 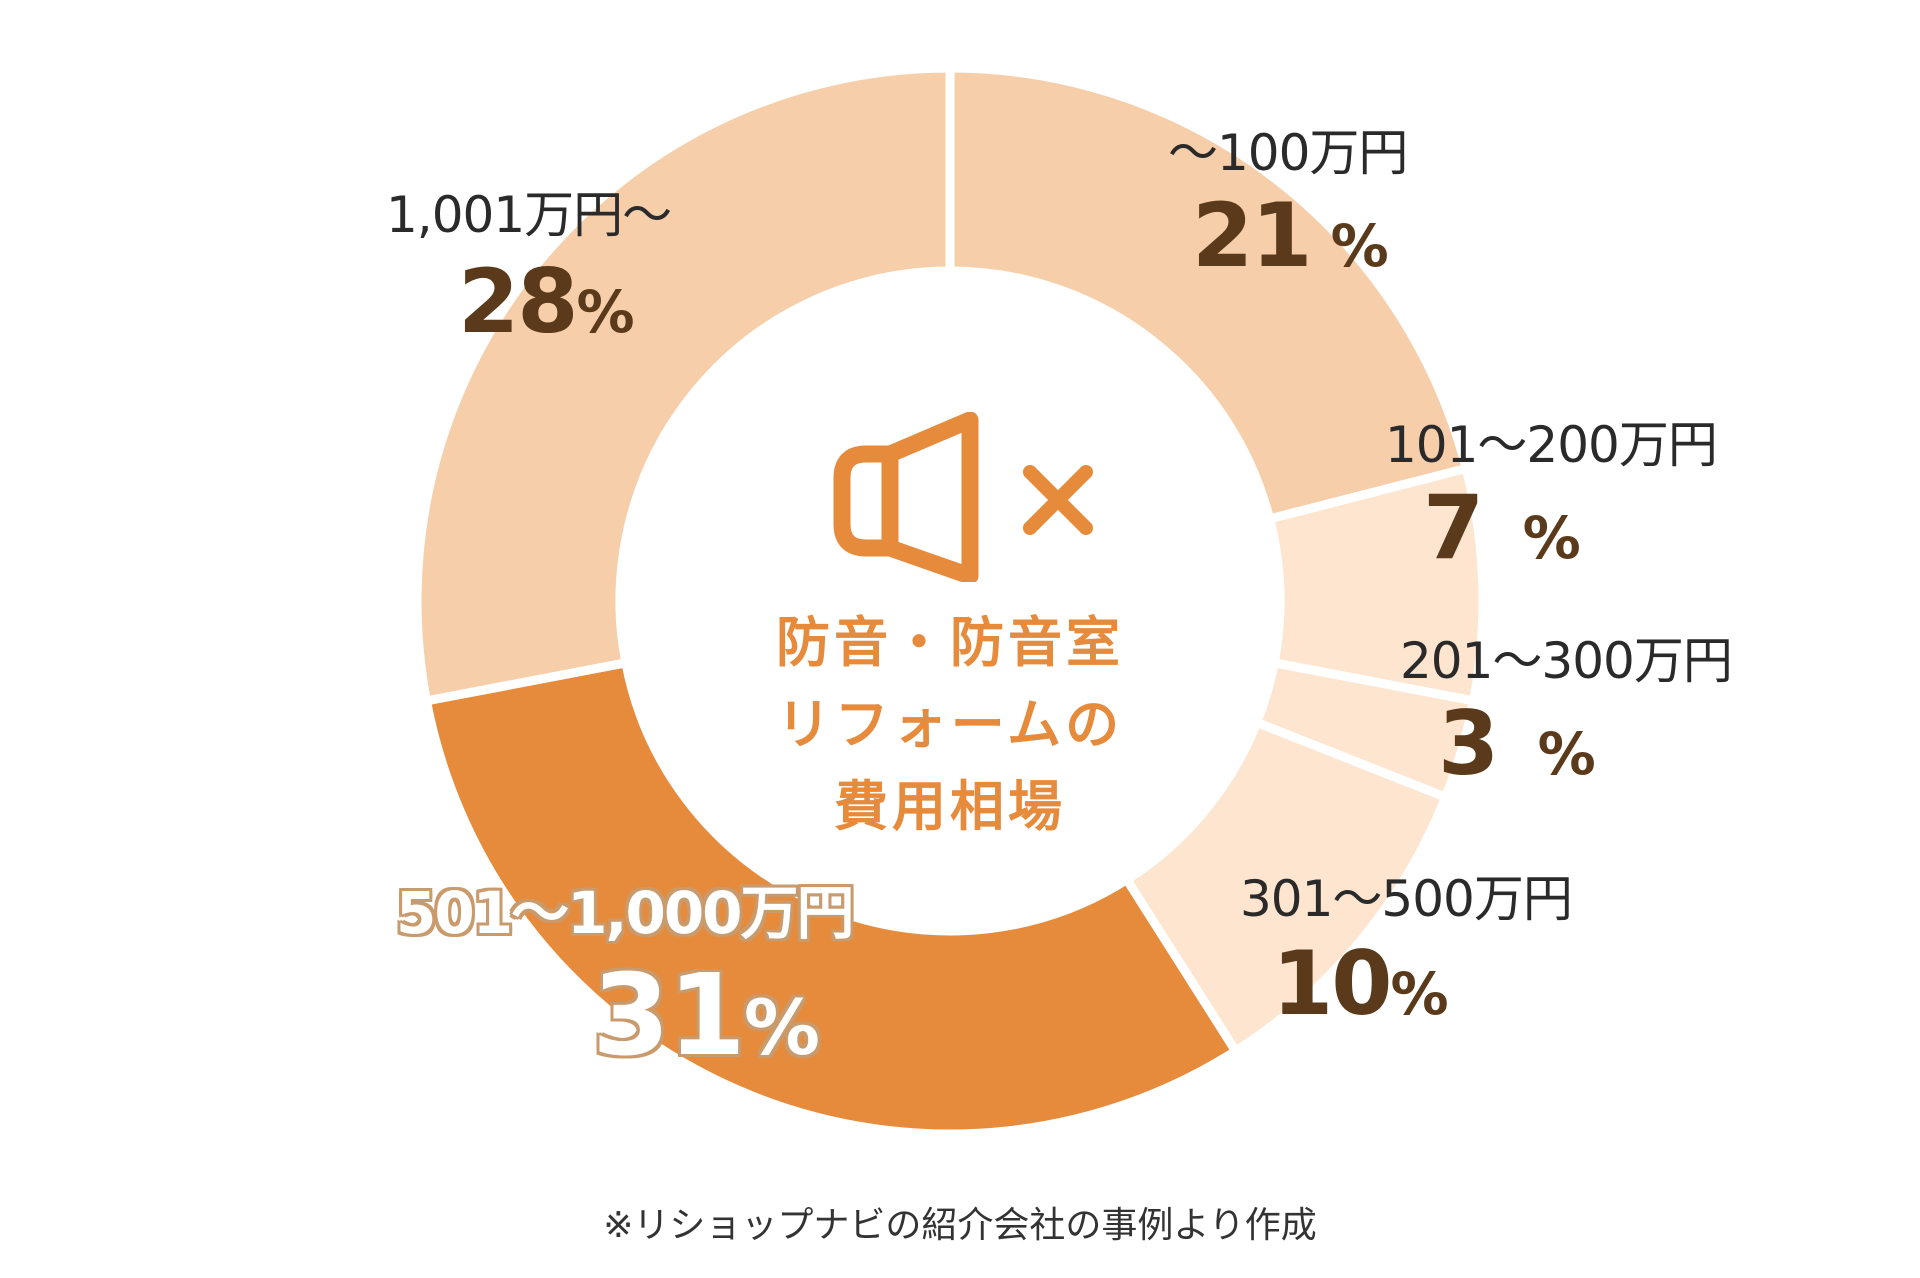 I want to click on range-label: 〜100万円, so click(x=1288, y=153).